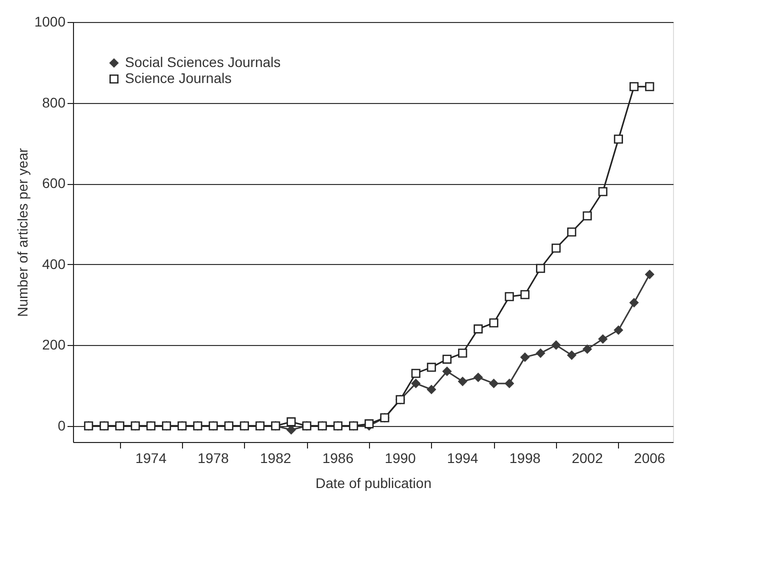 This screenshot has width=773, height=576. Describe the element at coordinates (54, 264) in the screenshot. I see `y-tick-label: 400` at that location.